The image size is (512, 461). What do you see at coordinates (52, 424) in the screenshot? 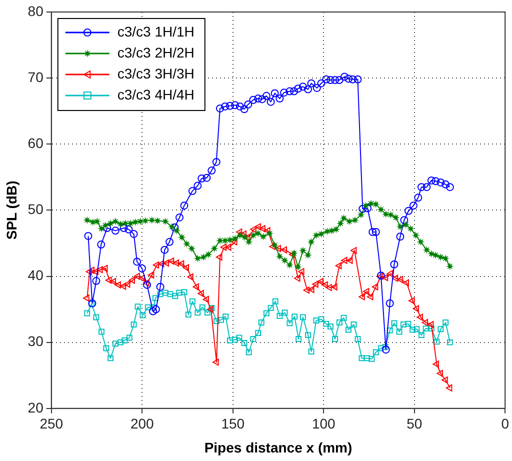
I see `x-tick-label: 250` at bounding box center [52, 424].